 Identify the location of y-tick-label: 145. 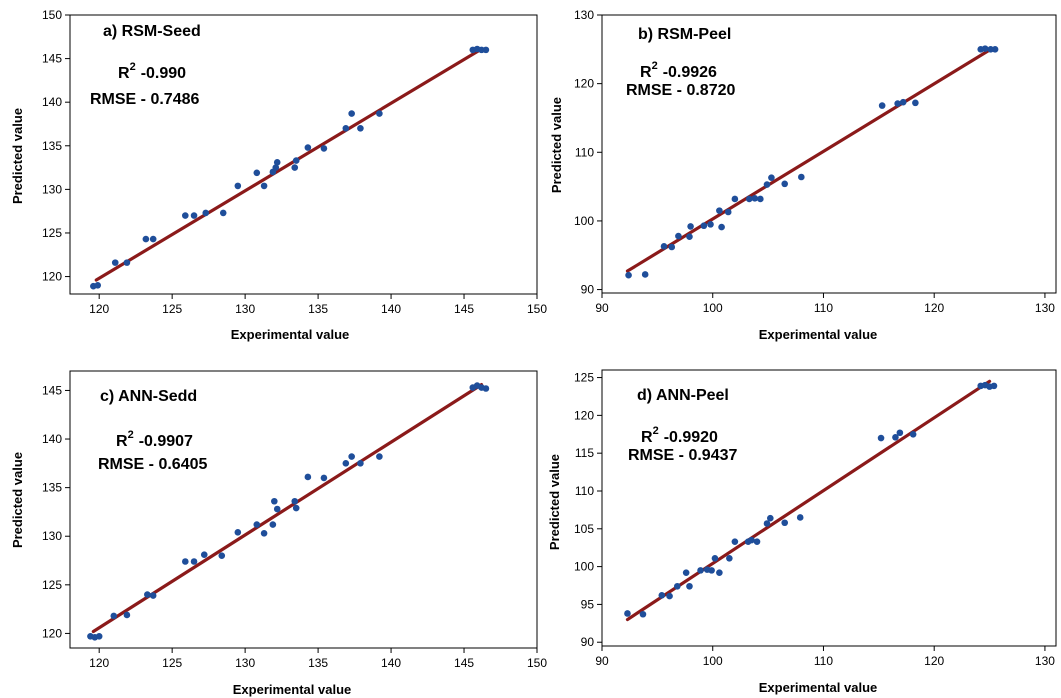
(52, 390).